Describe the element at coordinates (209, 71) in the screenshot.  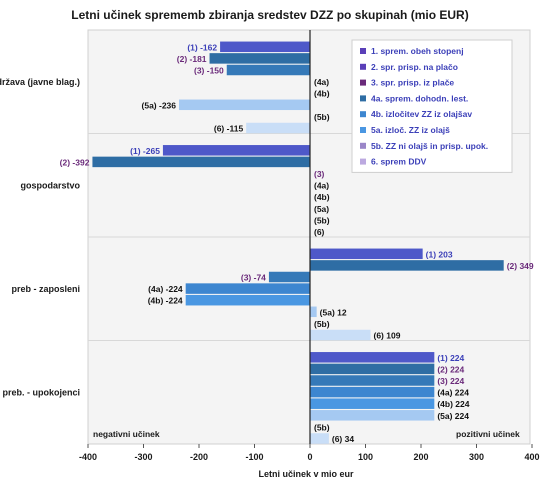
I see `data-label: (3) -150` at that location.